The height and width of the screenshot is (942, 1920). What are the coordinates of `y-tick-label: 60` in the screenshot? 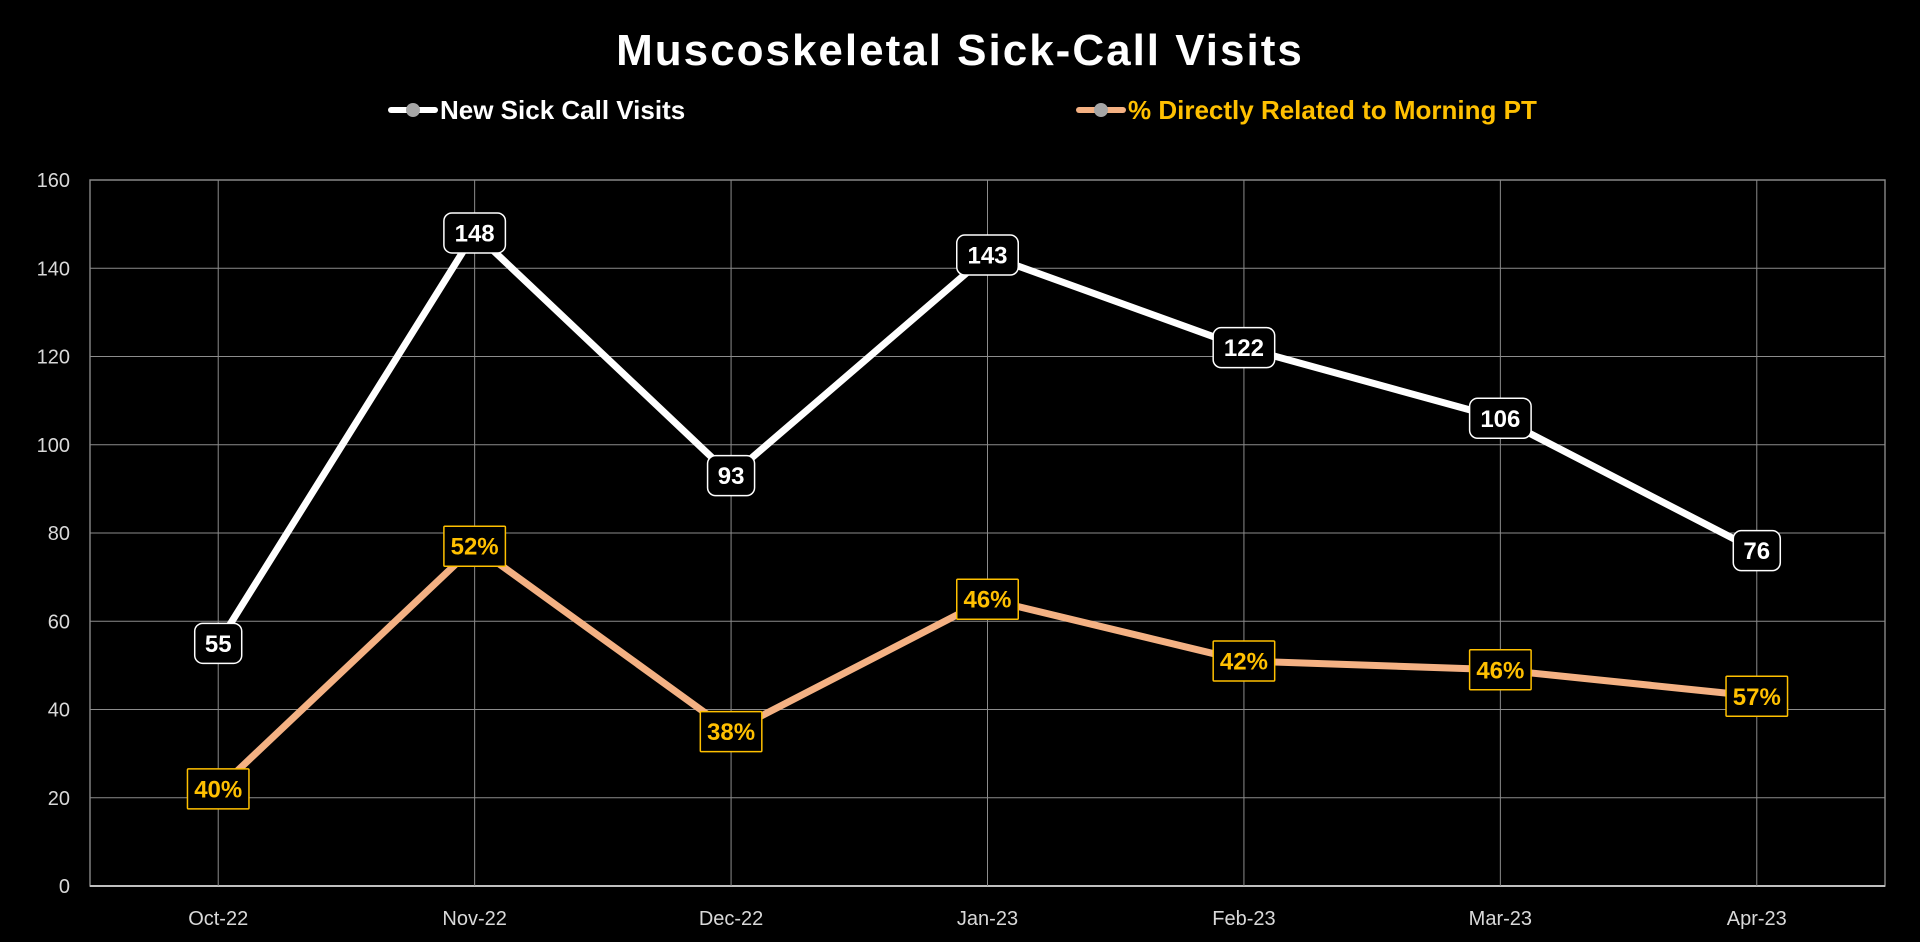 It's located at (59, 622).